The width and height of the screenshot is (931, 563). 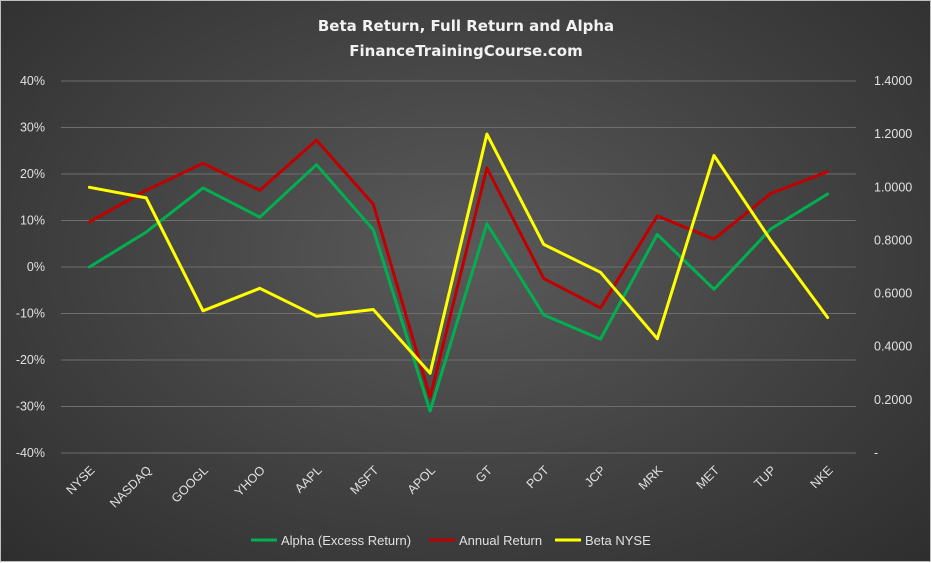 What do you see at coordinates (308, 479) in the screenshot?
I see `x-tick-label: AAPL` at bounding box center [308, 479].